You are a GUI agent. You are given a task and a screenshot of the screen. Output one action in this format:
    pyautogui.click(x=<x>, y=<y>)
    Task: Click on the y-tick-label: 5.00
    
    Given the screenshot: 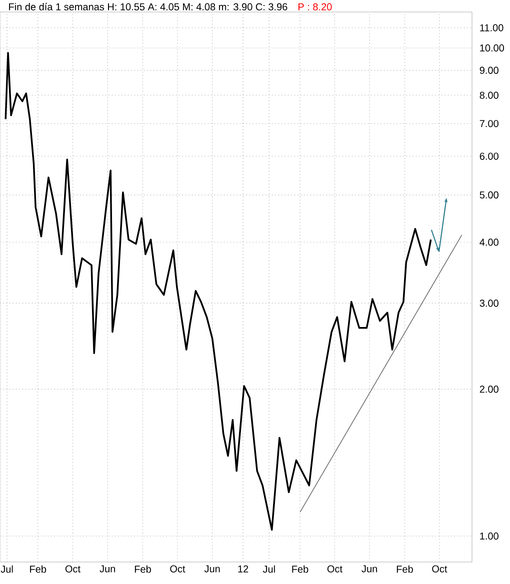 What is the action you would take?
    pyautogui.click(x=489, y=194)
    